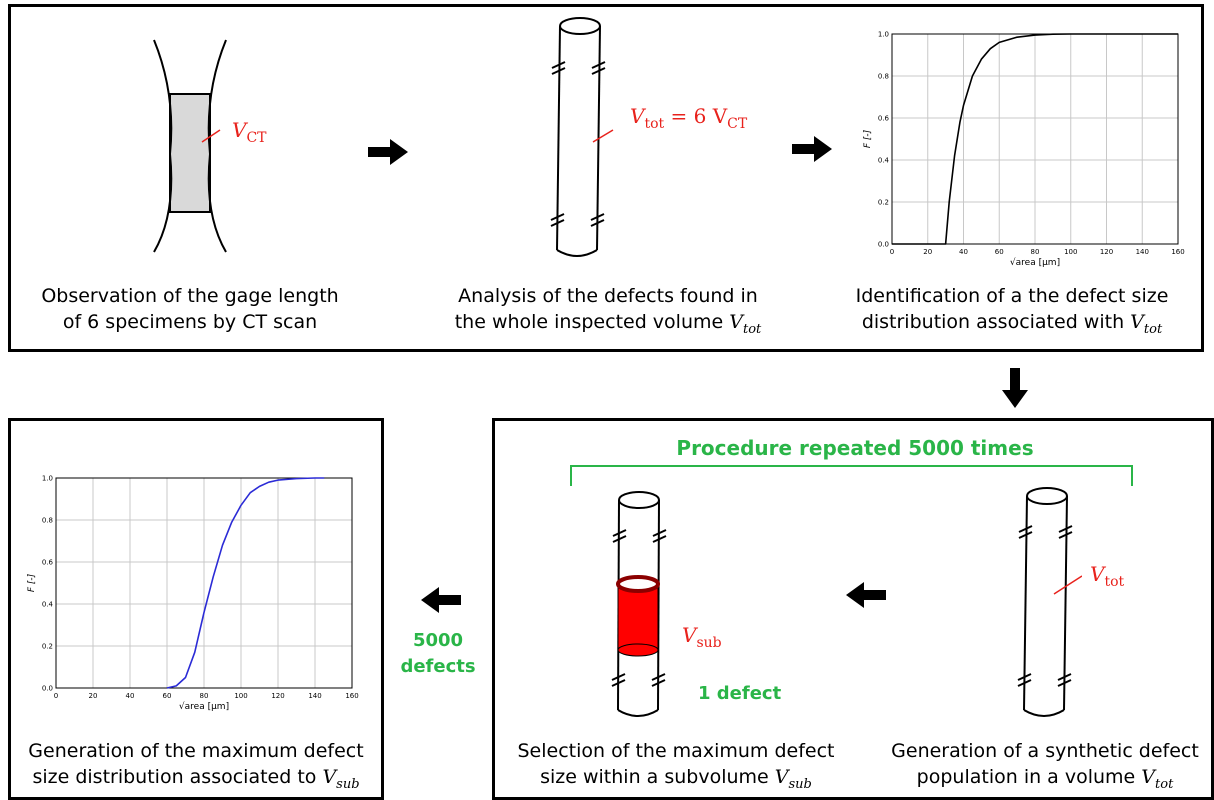  What do you see at coordinates (702, 637) in the screenshot?
I see `vsub-label: Vsub` at bounding box center [702, 637].